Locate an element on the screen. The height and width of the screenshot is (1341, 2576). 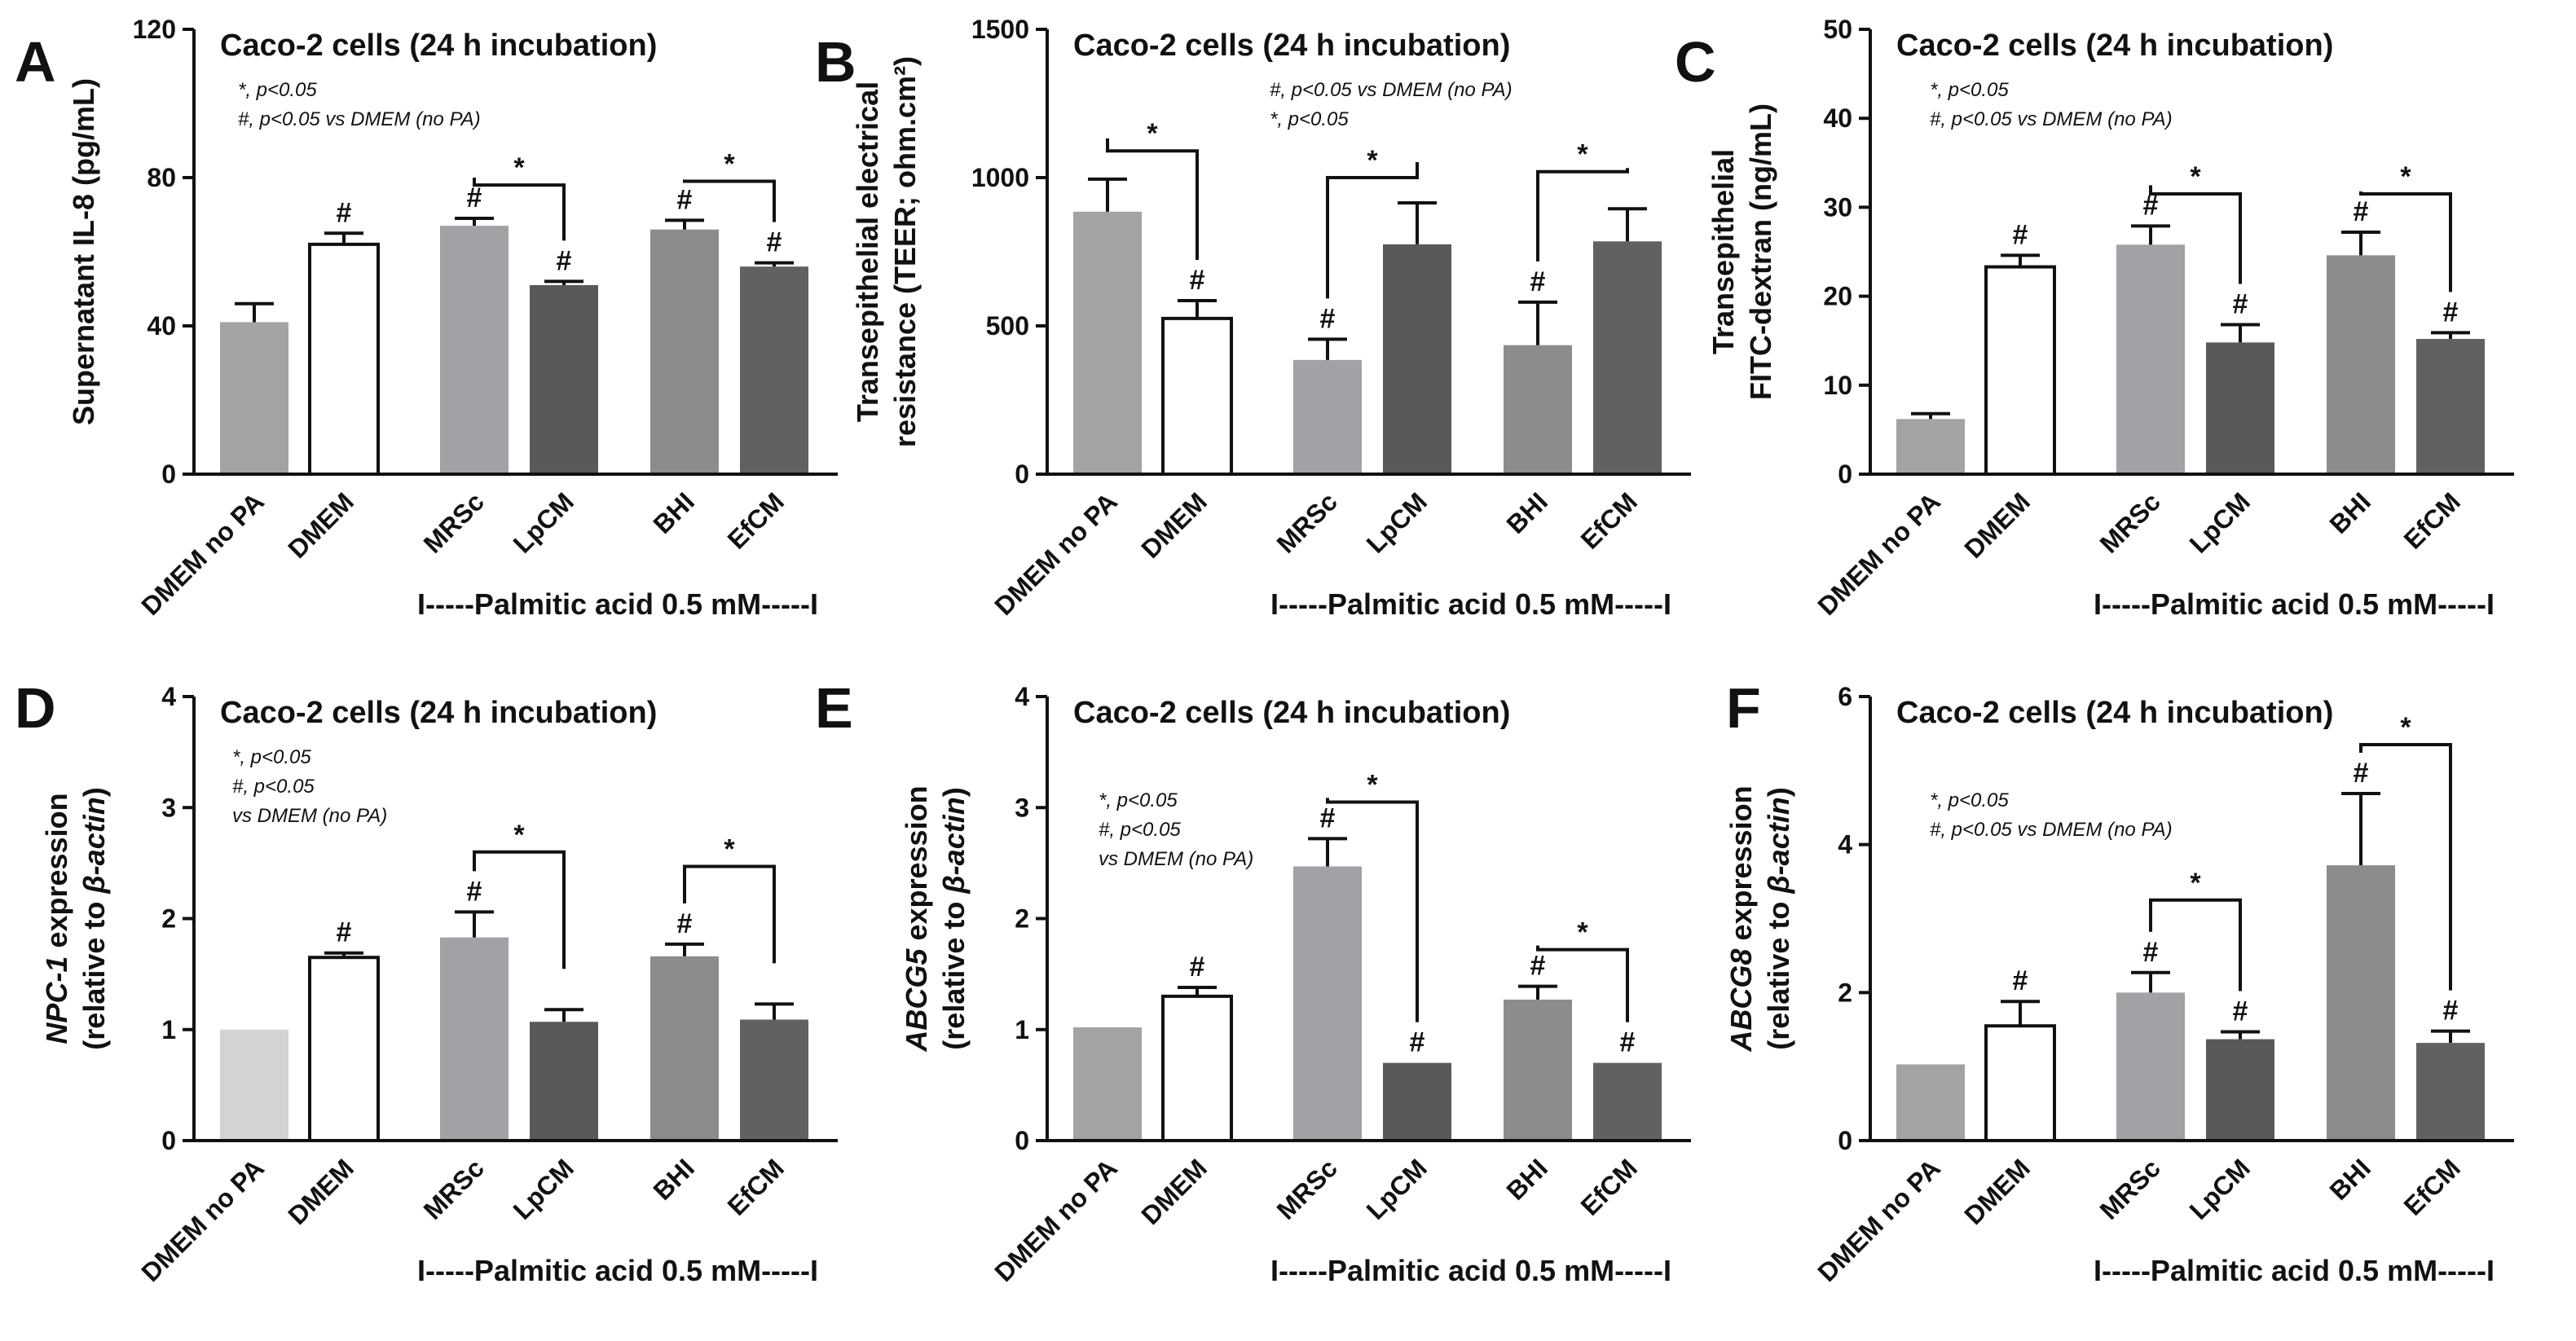
y-axis-label: ABCG5 expression is located at coordinates (917, 918).